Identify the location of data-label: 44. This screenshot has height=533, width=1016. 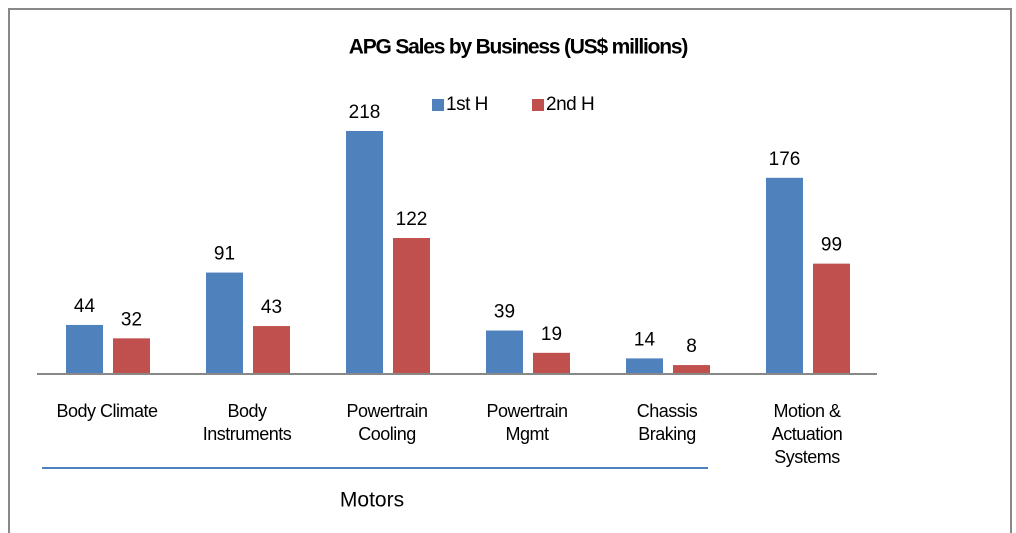
(85, 306).